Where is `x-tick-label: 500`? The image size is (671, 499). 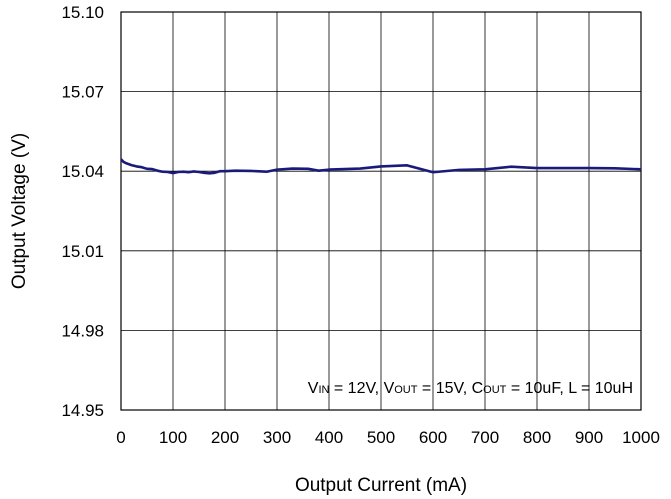 x-tick-label: 500 is located at coordinates (381, 437).